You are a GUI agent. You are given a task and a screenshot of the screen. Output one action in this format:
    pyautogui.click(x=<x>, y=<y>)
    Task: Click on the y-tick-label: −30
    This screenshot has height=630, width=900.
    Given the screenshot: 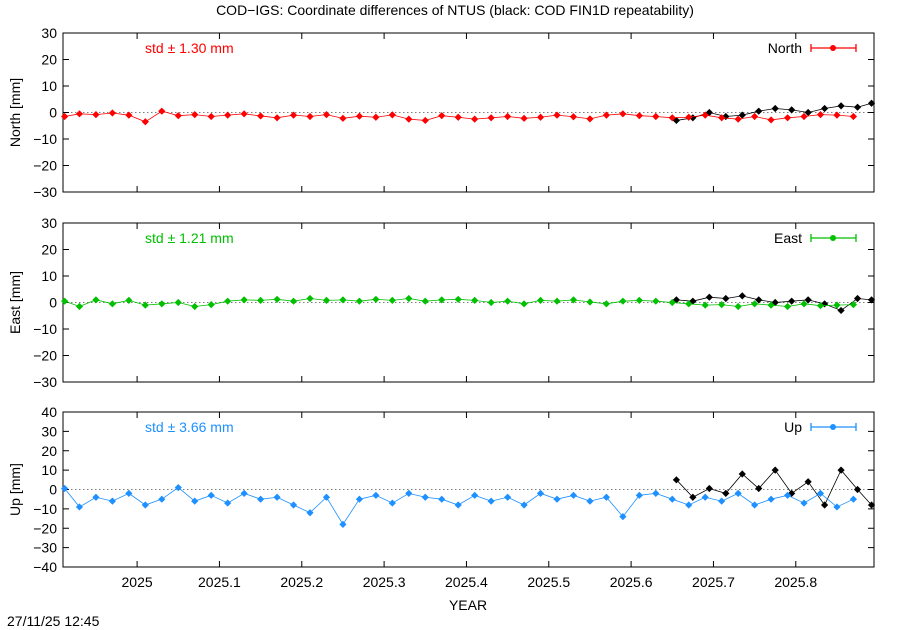 What is the action you would take?
    pyautogui.click(x=45, y=382)
    